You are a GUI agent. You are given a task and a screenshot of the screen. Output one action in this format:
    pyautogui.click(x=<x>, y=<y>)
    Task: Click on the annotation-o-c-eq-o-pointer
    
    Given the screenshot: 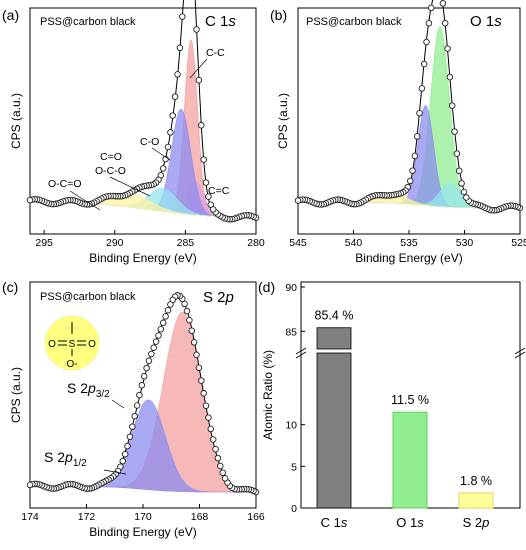 What is the action you would take?
    pyautogui.click(x=85, y=200)
    